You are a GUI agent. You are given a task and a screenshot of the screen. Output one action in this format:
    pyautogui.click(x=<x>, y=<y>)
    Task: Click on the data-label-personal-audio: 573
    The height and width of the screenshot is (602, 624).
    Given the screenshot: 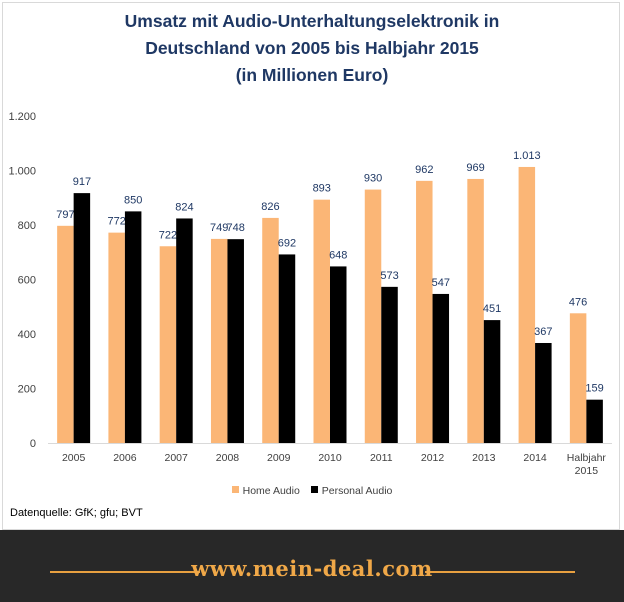 What is the action you would take?
    pyautogui.click(x=389, y=276)
    